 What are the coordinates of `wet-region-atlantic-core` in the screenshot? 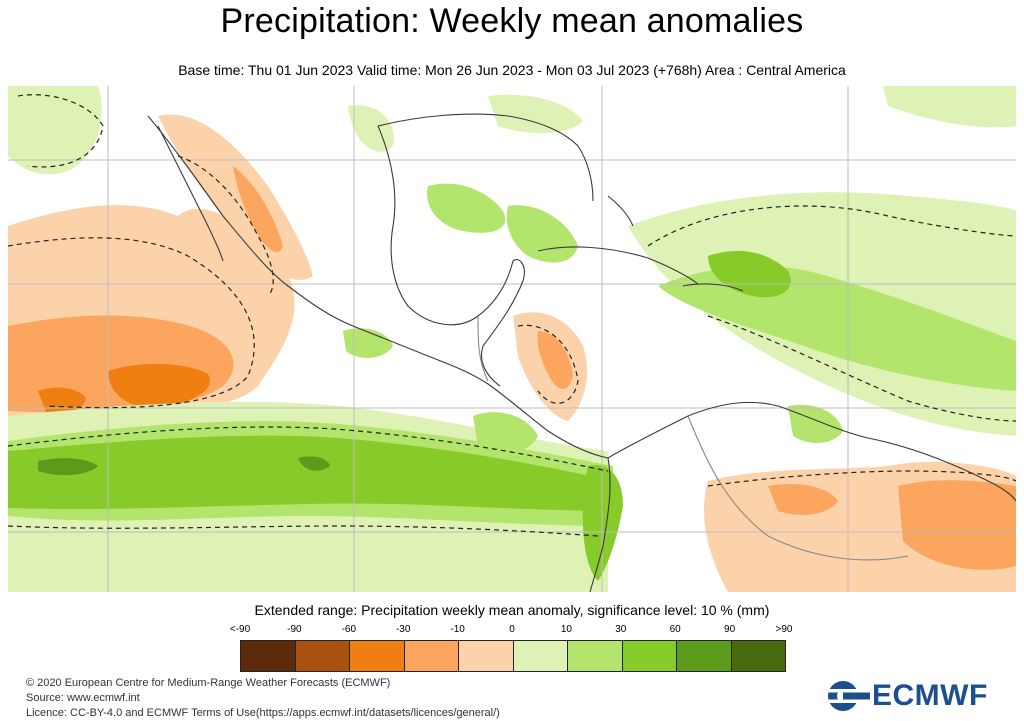 It's located at (749, 274).